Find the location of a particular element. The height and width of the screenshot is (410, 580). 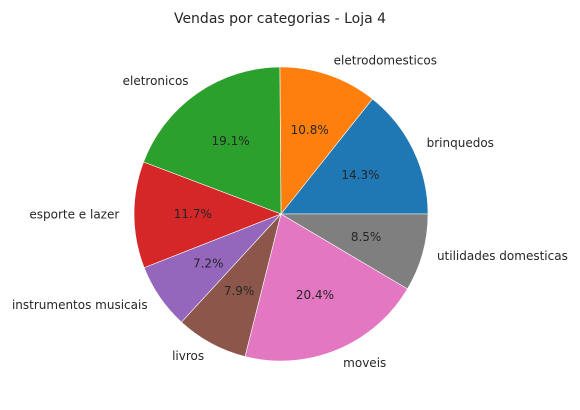

pie-slice-brinquedos is located at coordinates (354, 156).